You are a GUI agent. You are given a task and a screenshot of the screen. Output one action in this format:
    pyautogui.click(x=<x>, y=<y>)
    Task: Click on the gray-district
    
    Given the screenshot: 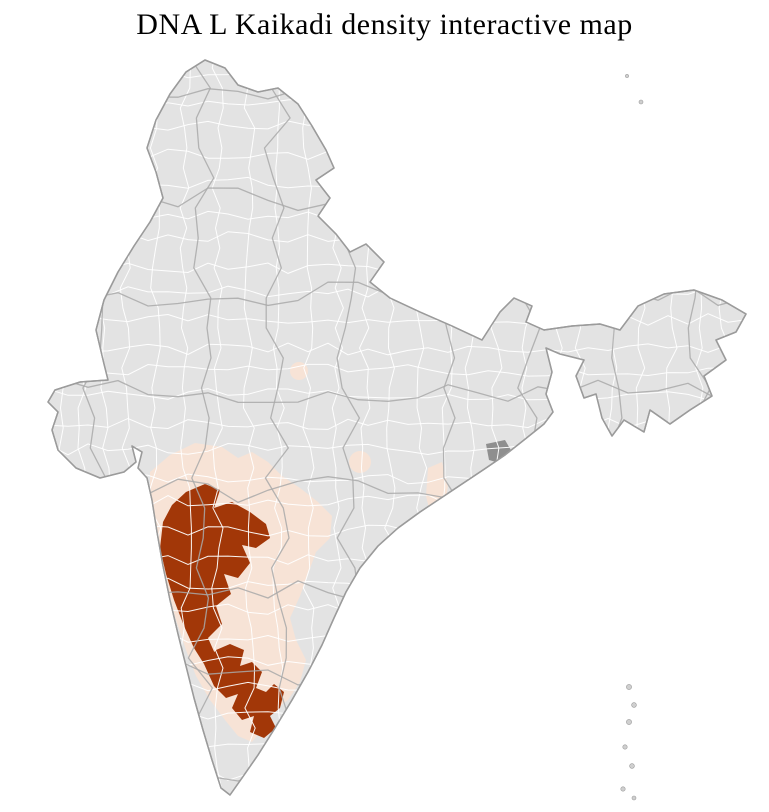 What is the action you would take?
    pyautogui.click(x=33, y=404)
    